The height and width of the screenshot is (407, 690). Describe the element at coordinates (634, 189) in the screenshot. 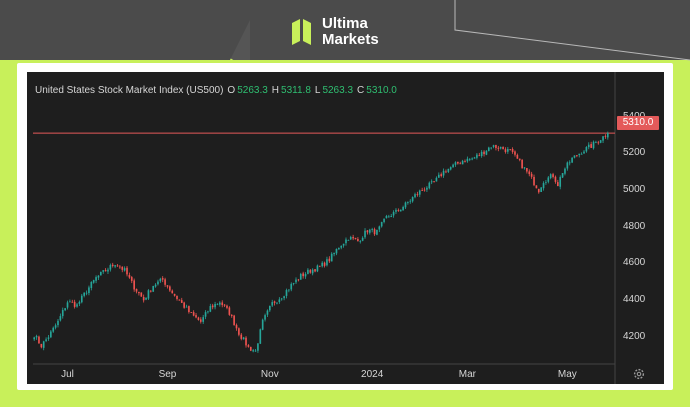

I see `y-tick-label: 5000` at that location.